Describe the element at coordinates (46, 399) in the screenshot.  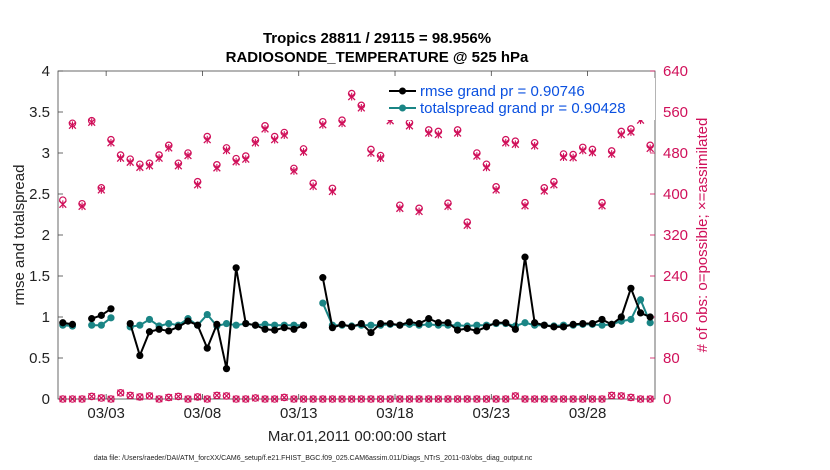
I see `y-tick-label: 0` at that location.